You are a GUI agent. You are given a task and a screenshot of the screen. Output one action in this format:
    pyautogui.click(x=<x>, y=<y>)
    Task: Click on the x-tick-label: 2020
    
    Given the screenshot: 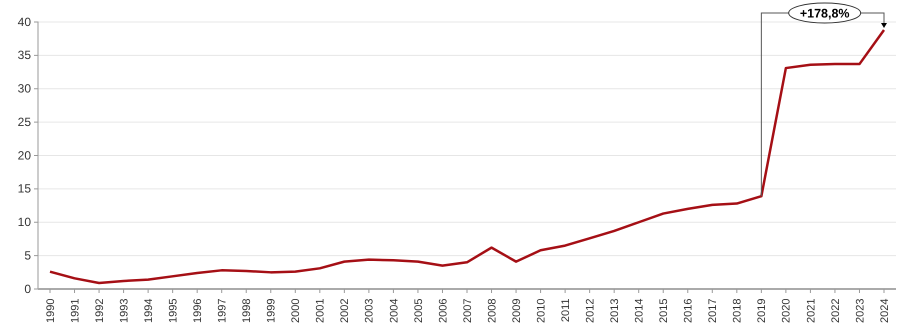 What is the action you would take?
    pyautogui.click(x=786, y=310)
    